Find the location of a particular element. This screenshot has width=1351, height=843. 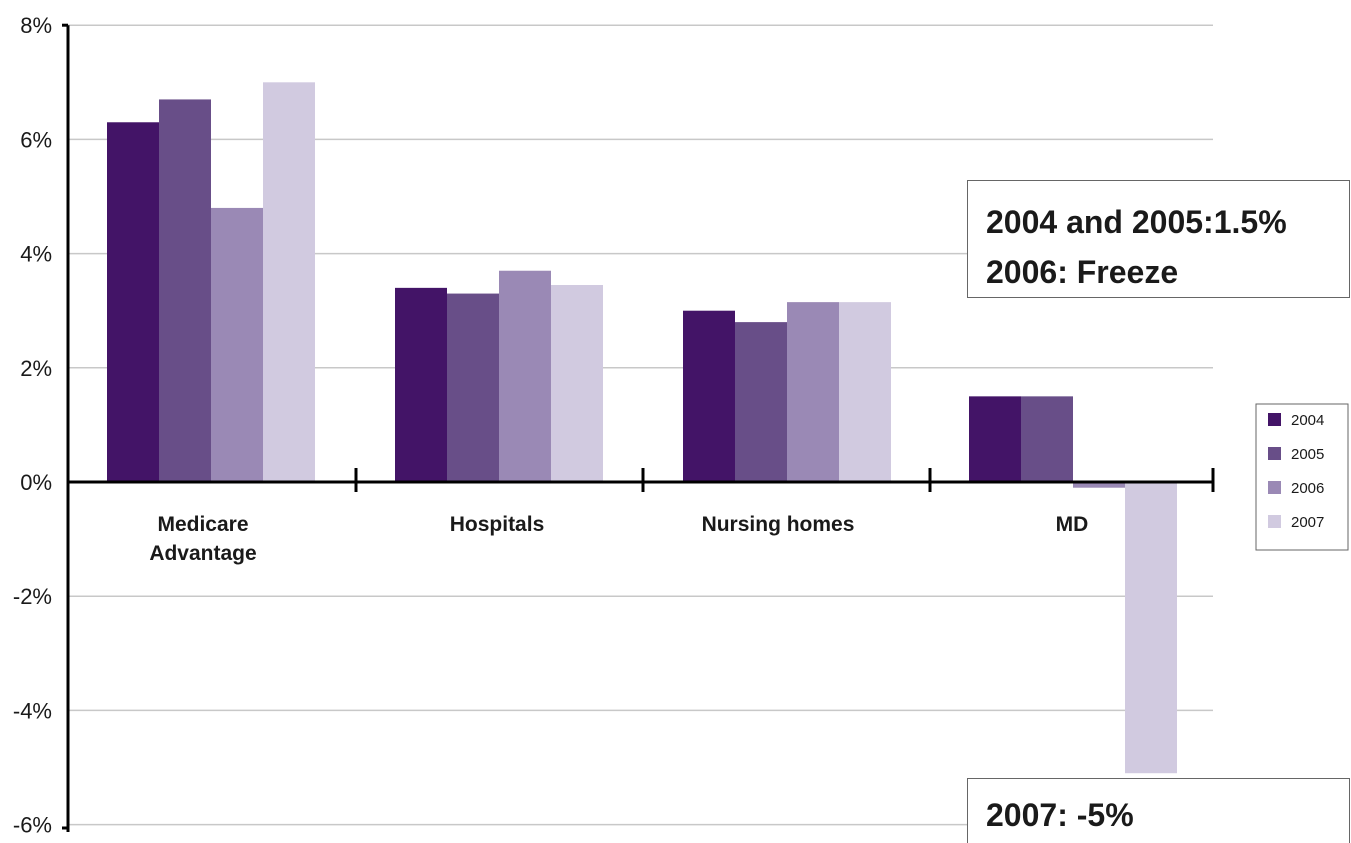

legend-swatch-2005 is located at coordinates (1274, 453).